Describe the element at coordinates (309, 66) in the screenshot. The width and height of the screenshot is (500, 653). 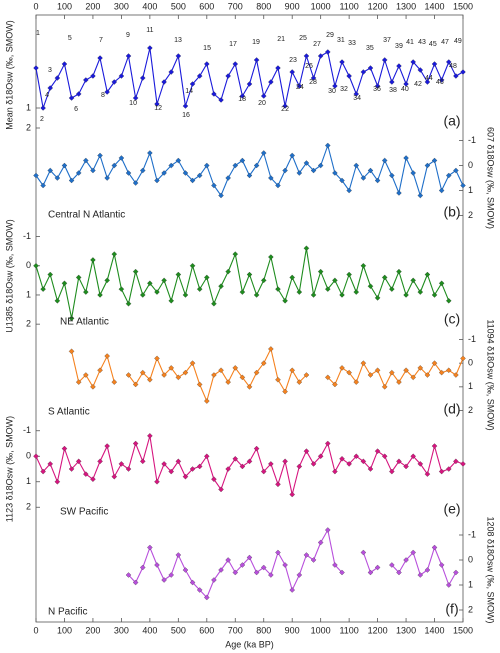
I see `peak-label: 26` at that location.